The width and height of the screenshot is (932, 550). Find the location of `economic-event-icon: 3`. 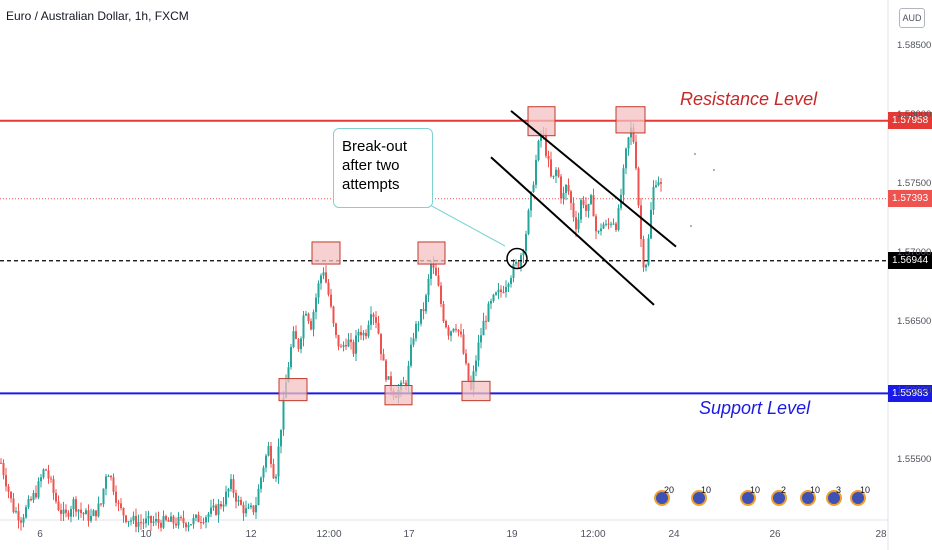

economic-event-icon: 3 is located at coordinates (837, 498).